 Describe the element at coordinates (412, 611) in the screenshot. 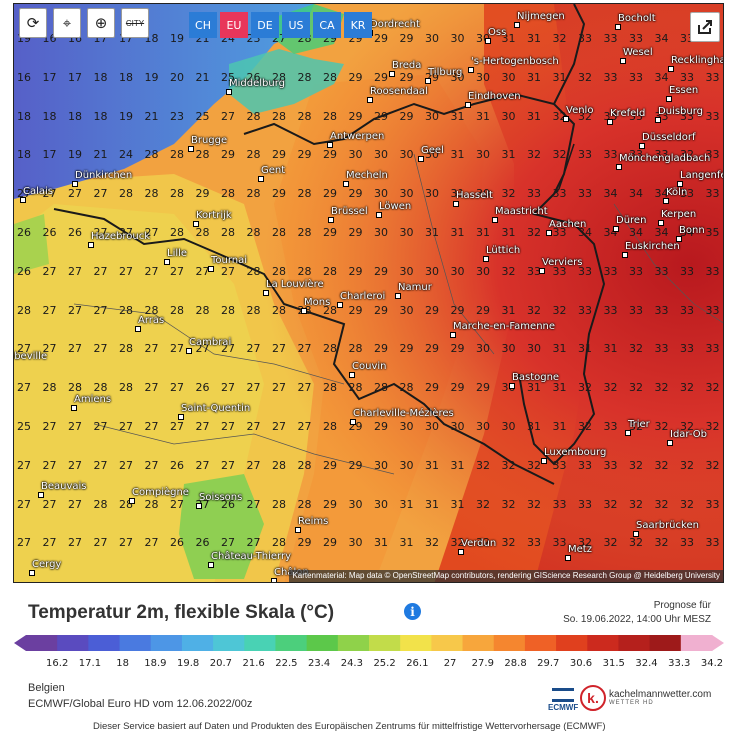

I see `info-icon: i` at that location.